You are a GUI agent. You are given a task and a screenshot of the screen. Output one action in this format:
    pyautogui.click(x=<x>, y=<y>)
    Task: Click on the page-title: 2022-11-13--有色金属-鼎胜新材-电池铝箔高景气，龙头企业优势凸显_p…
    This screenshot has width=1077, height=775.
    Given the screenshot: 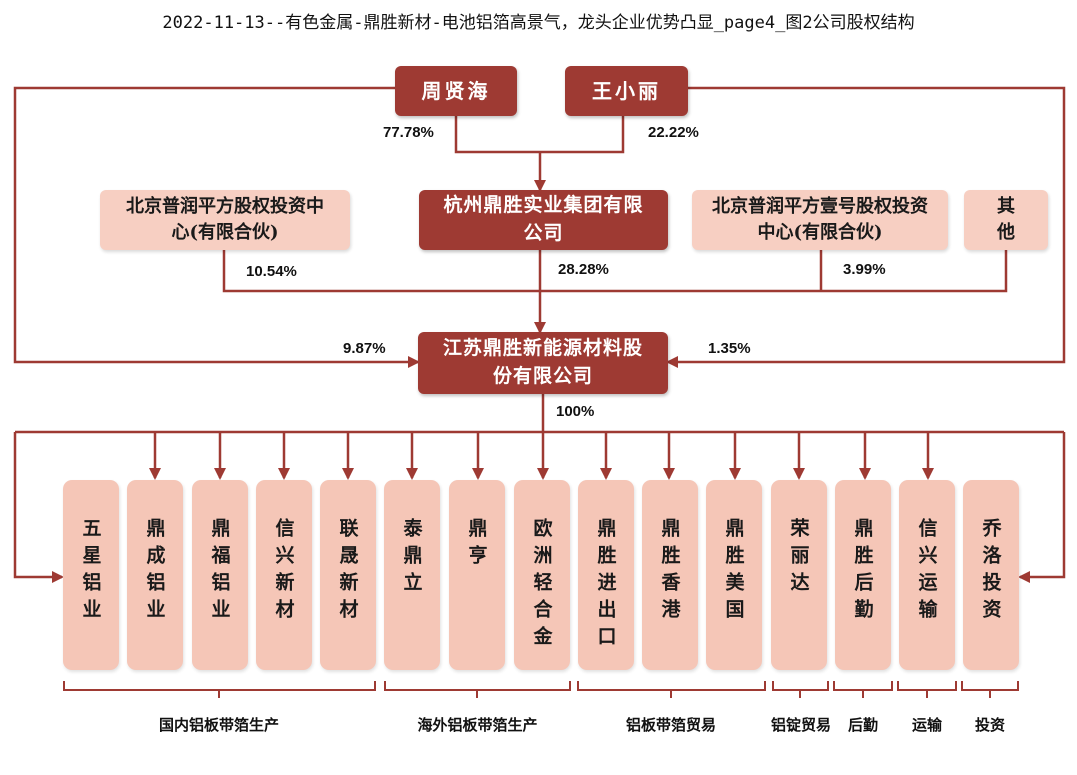 What is the action you would take?
    pyautogui.click(x=538, y=23)
    